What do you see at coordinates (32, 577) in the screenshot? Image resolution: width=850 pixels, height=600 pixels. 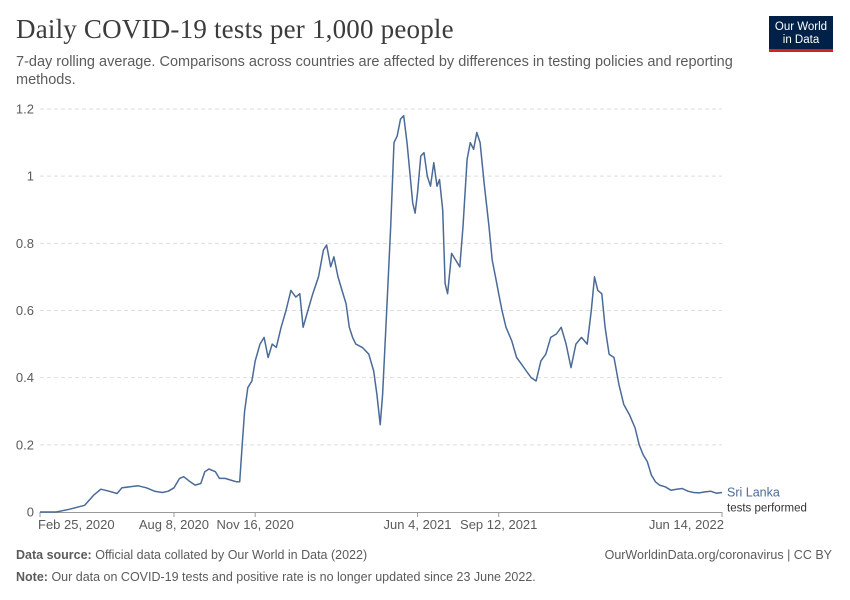 I see `note-label: Note:` at bounding box center [32, 577].